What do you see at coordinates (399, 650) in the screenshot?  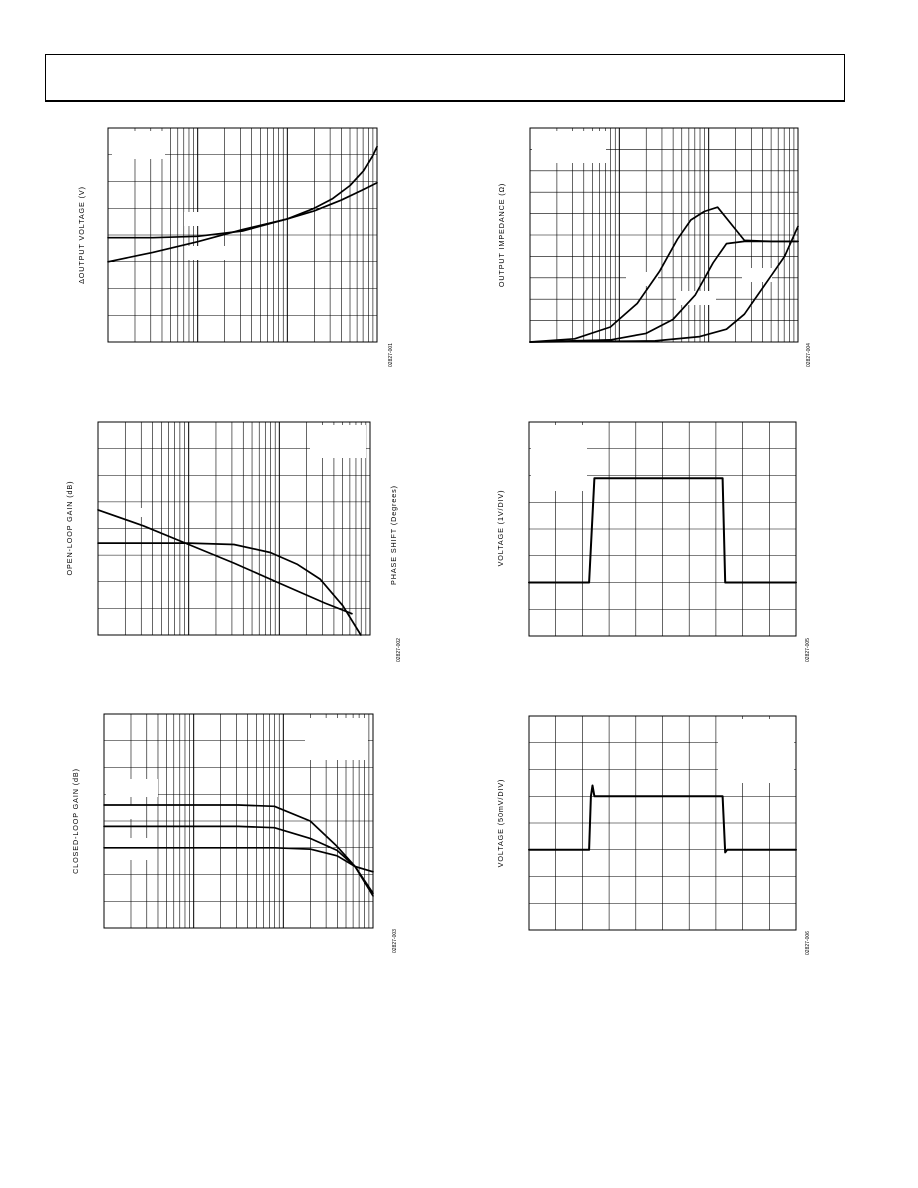 I see `figure-code: 02827-002` at bounding box center [399, 650].